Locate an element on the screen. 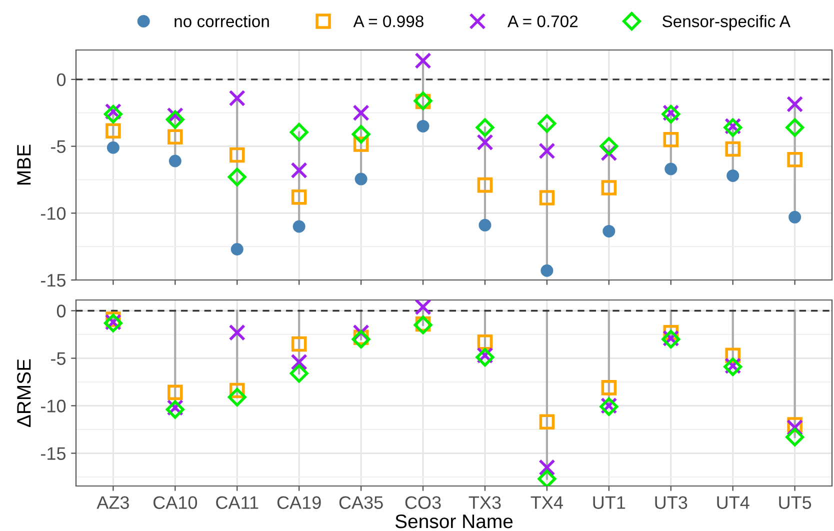 The image size is (834, 531). x-tick-label: UT4 is located at coordinates (733, 502).